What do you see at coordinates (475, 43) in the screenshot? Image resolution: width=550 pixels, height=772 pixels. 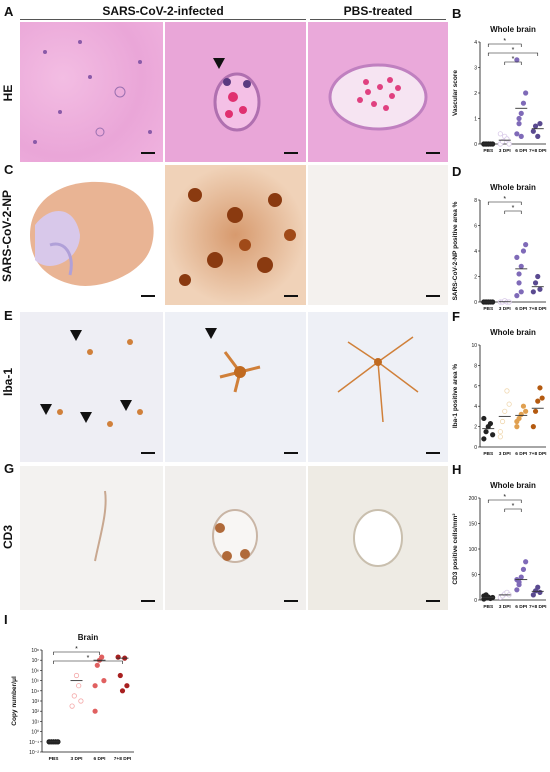 I see `y-tick-label: 4` at bounding box center [475, 43].